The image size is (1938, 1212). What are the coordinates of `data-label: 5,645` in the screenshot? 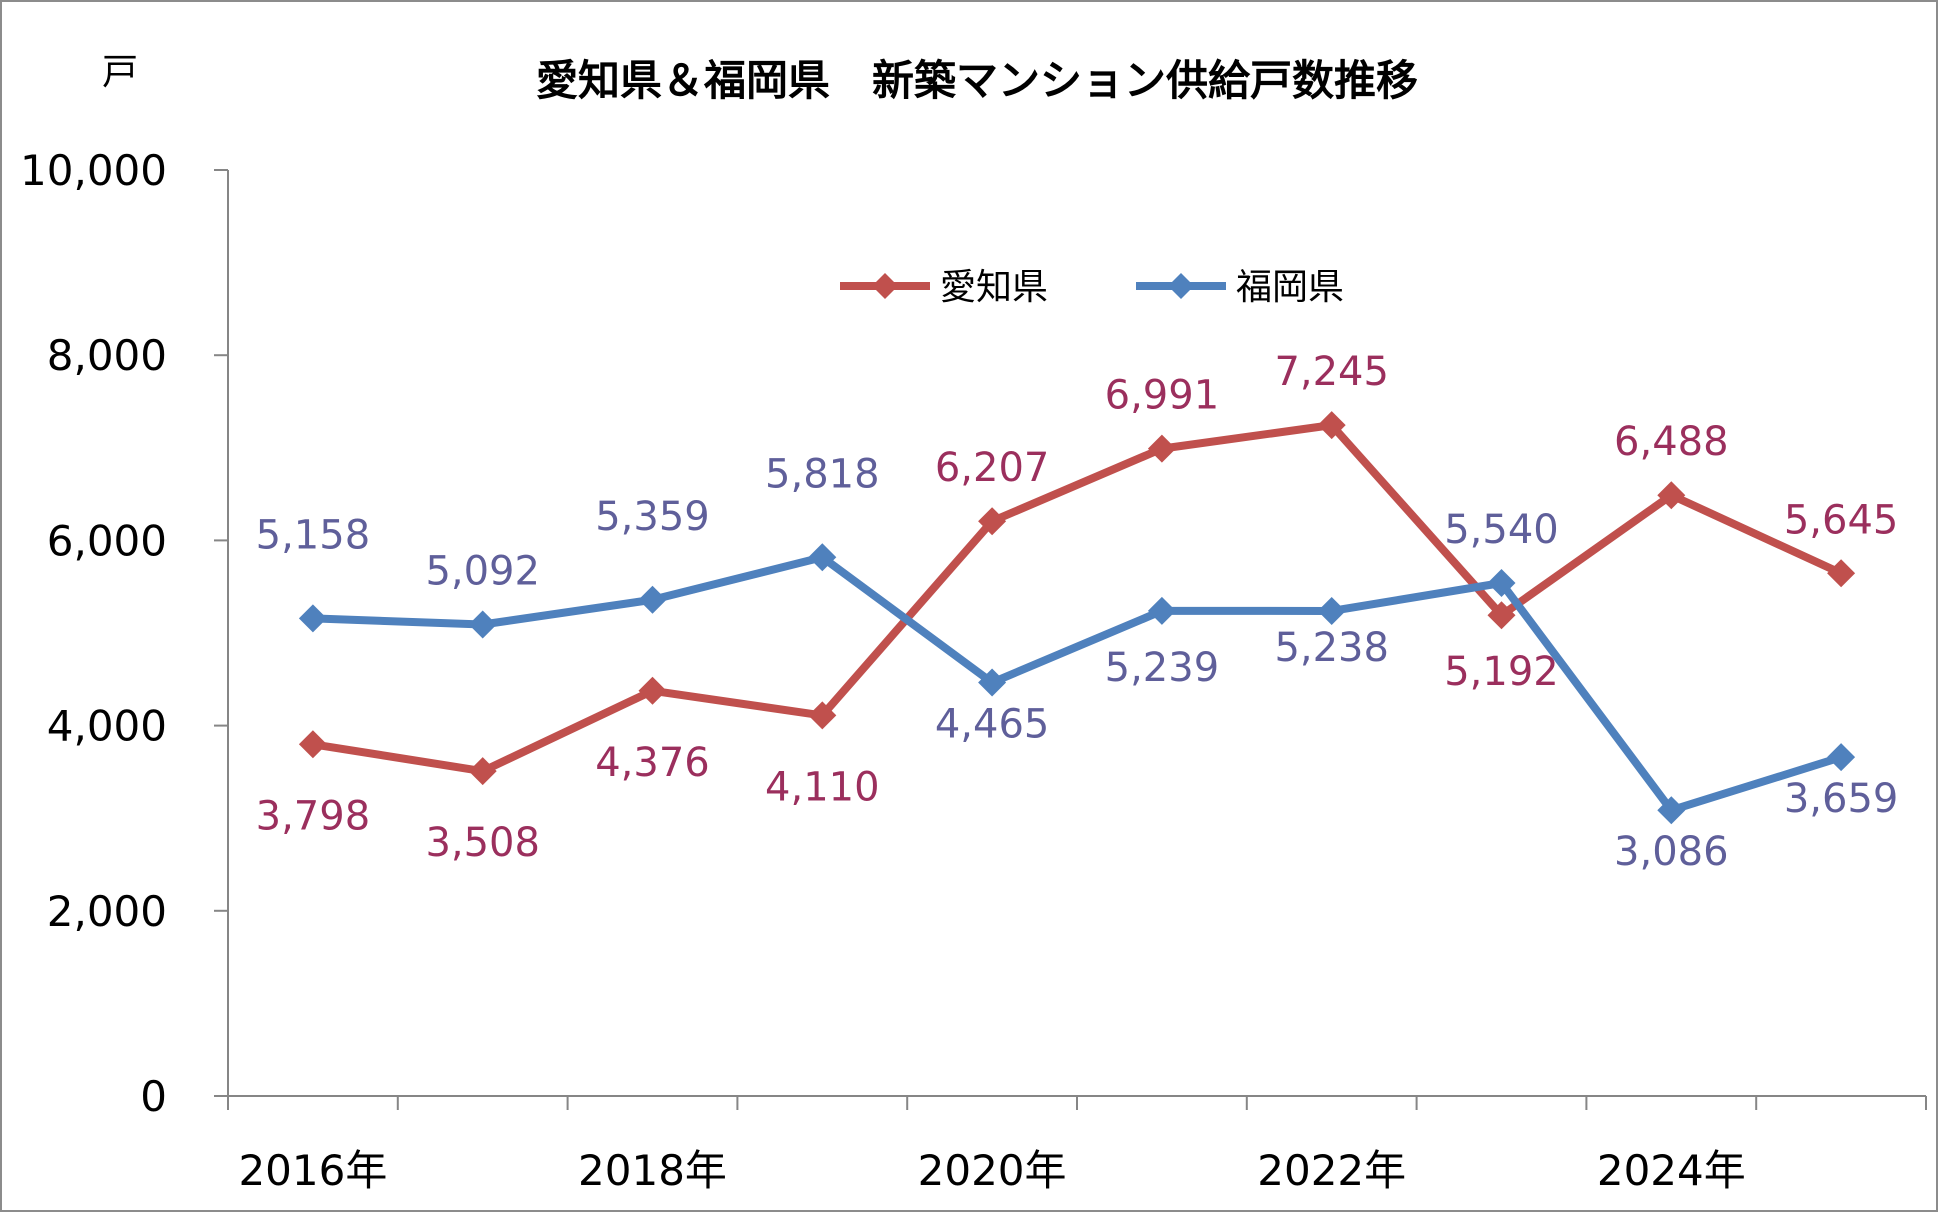 It's located at (1841, 520).